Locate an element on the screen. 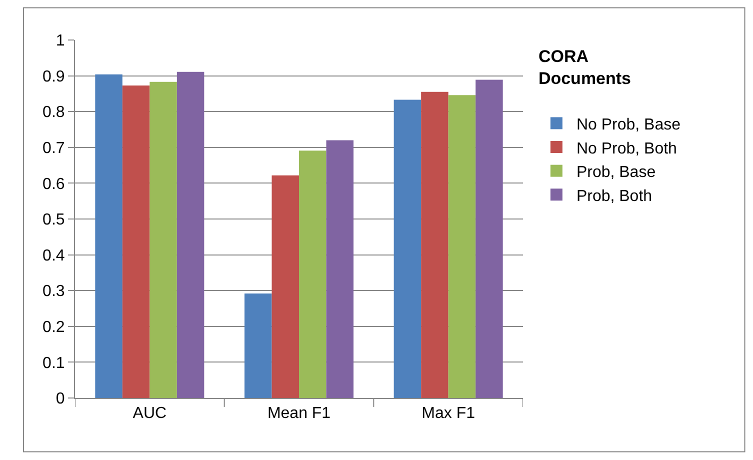 This screenshot has width=753, height=460. x-tick-label: Mean F1 is located at coordinates (299, 413).